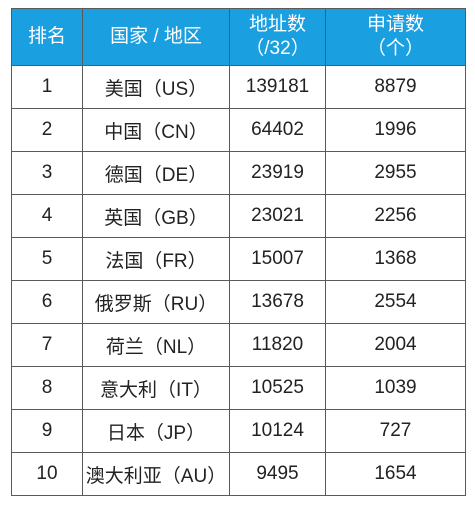  Describe the element at coordinates (156, 259) in the screenshot. I see `cell-country: 法国（FR）` at that location.